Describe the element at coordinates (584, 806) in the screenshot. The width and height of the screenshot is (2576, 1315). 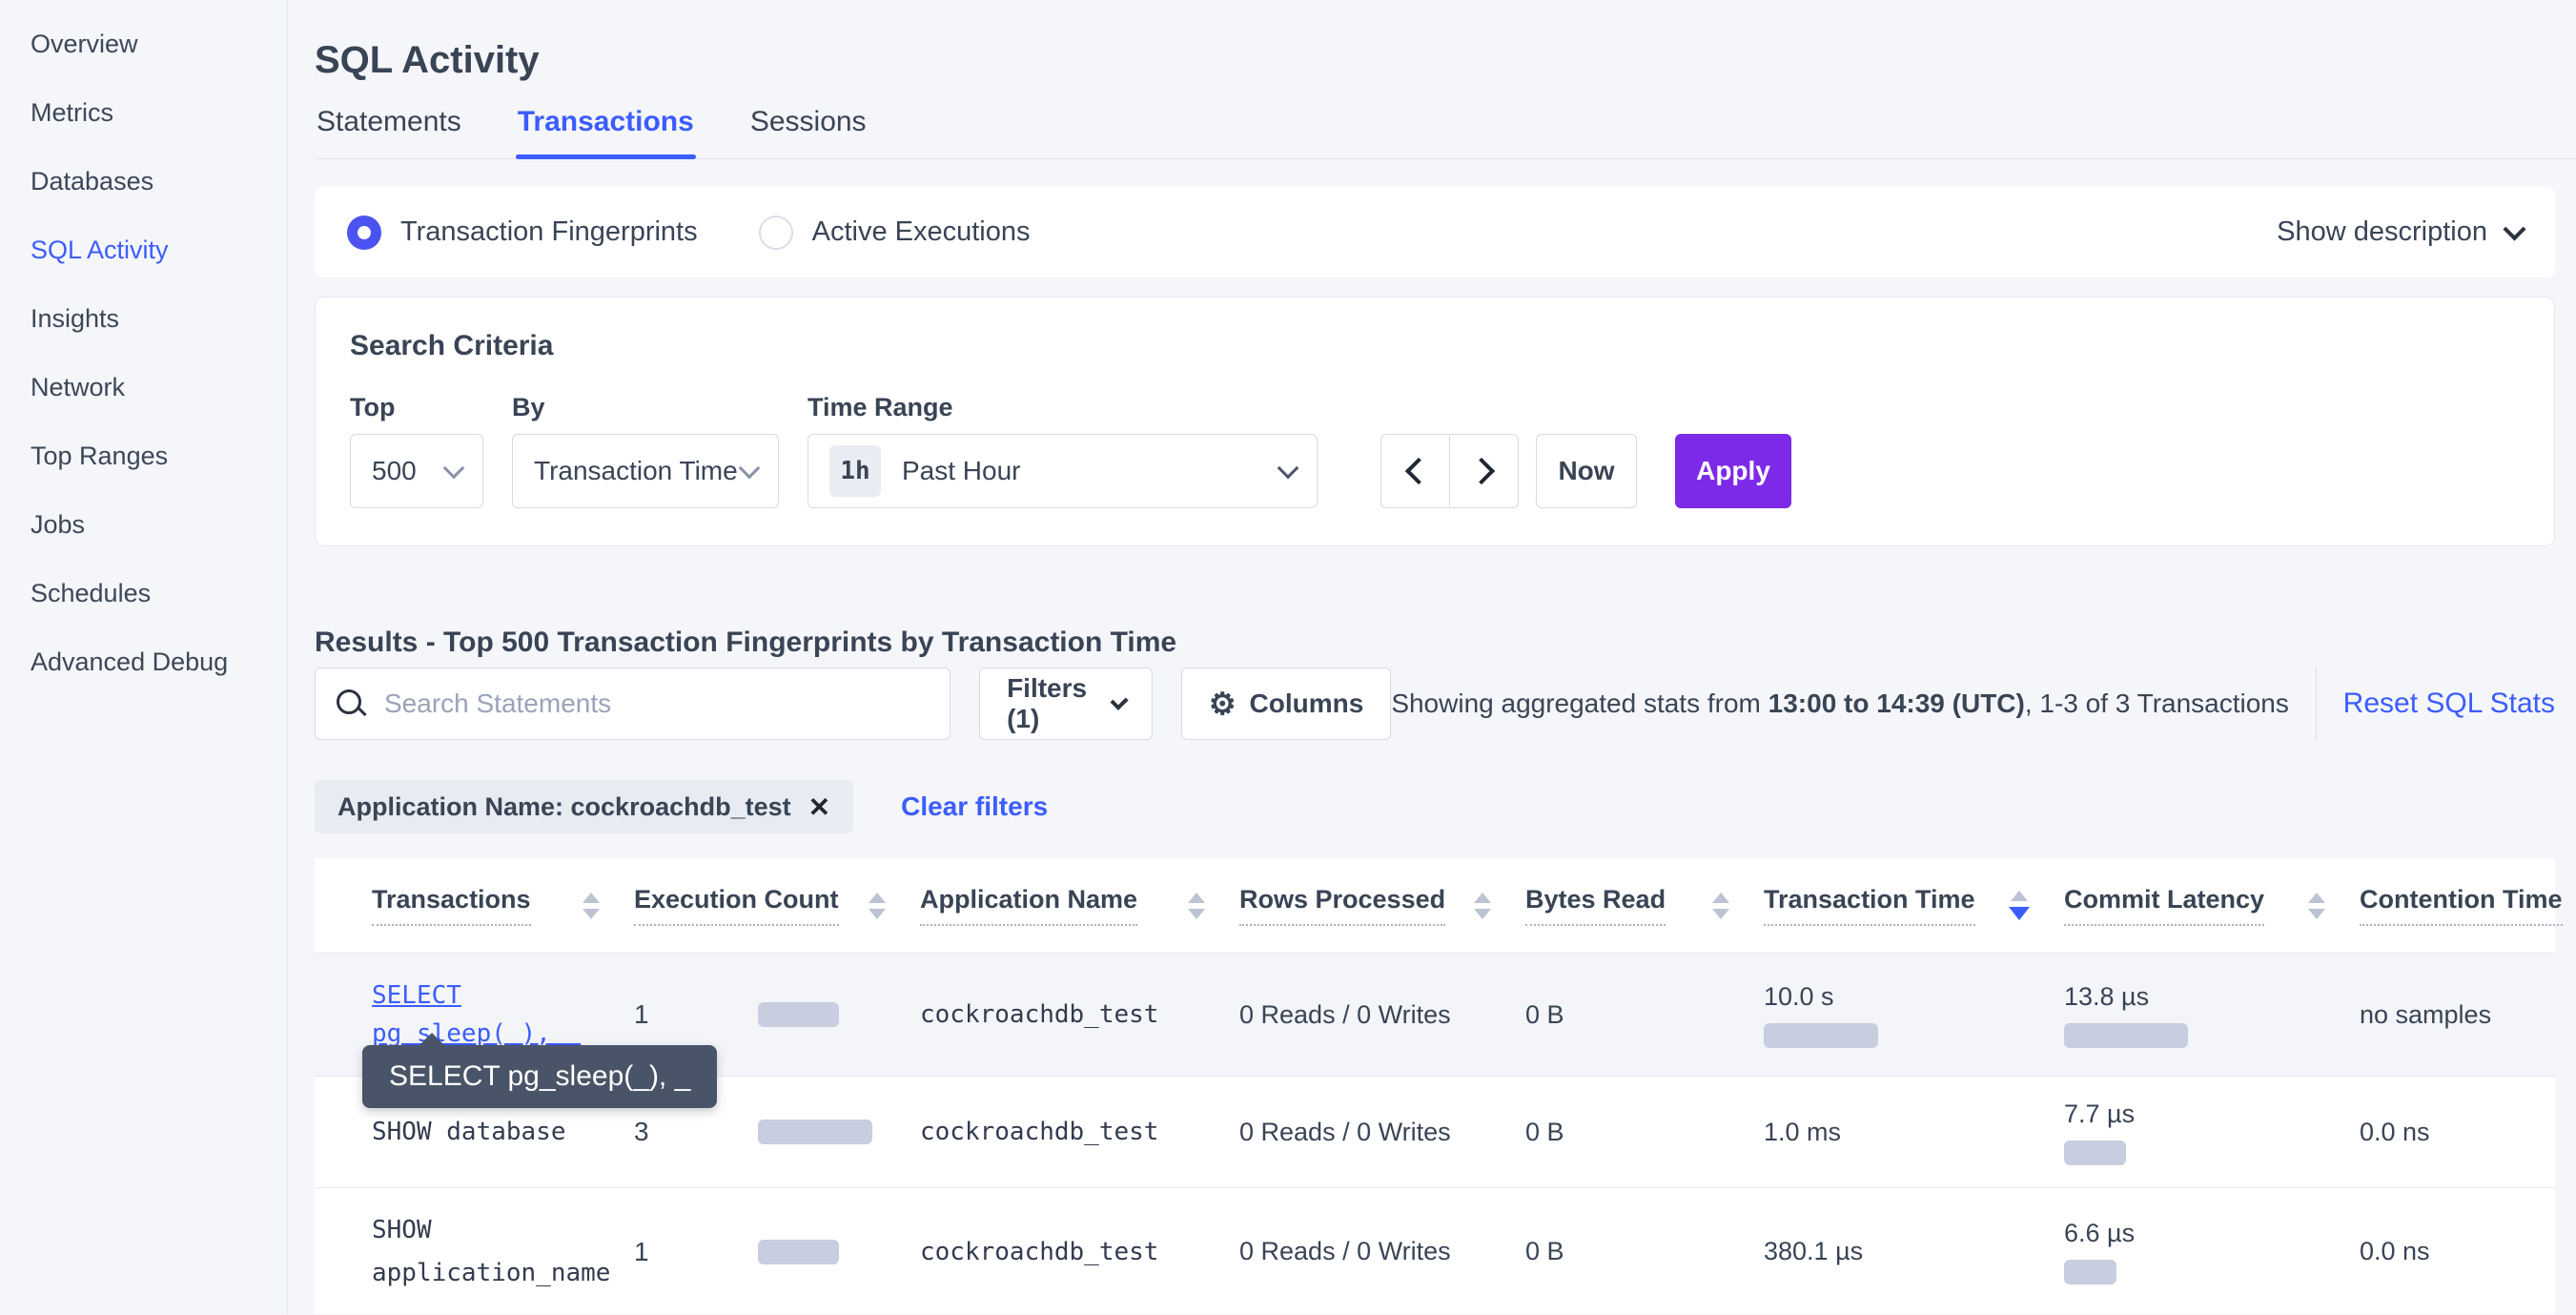
I see `filter-chip: Application Name: cockroachdb_test ✕` at that location.